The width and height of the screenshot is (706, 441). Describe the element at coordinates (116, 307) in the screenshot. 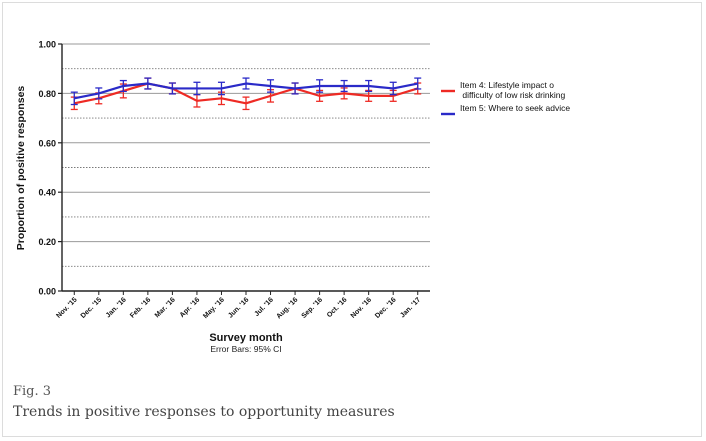

I see `x-tick-label: Jan. '16` at that location.